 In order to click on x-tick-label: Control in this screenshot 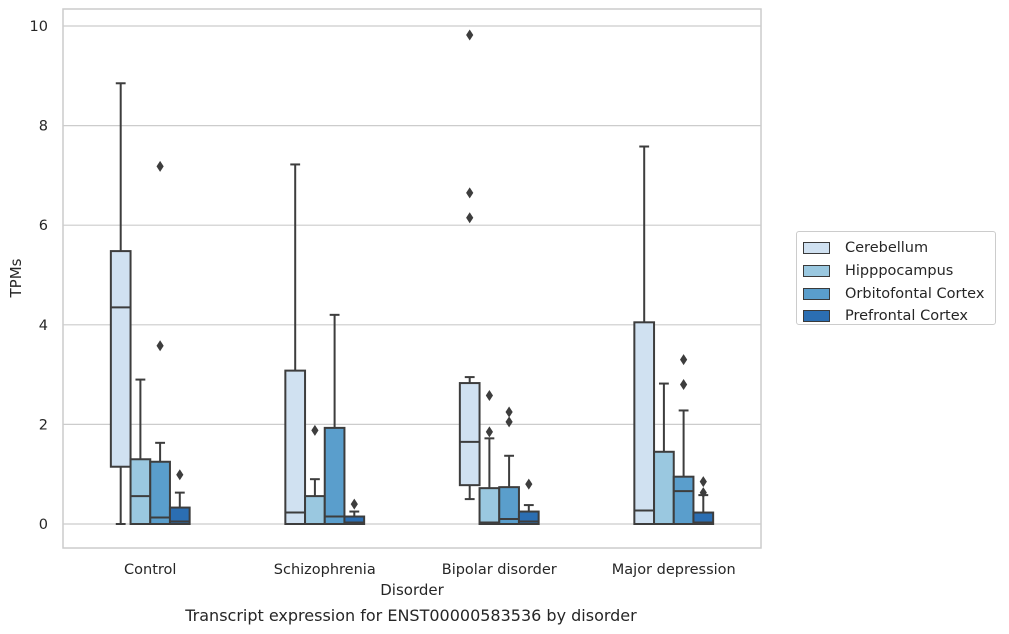, I will do `click(150, 570)`.